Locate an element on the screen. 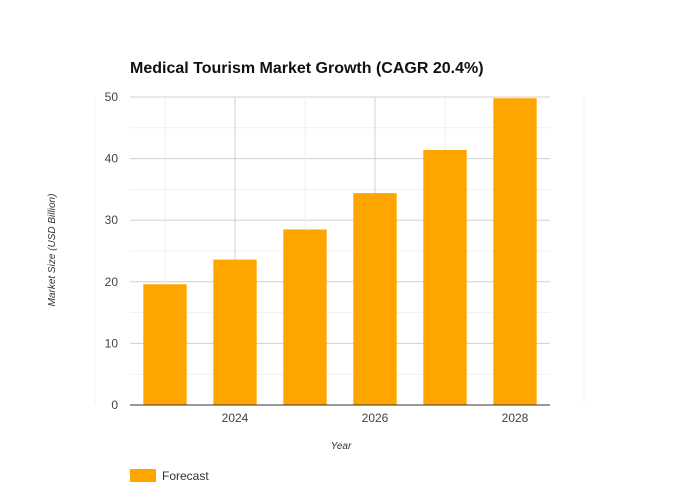  y-tick-label: 0 is located at coordinates (114, 405).